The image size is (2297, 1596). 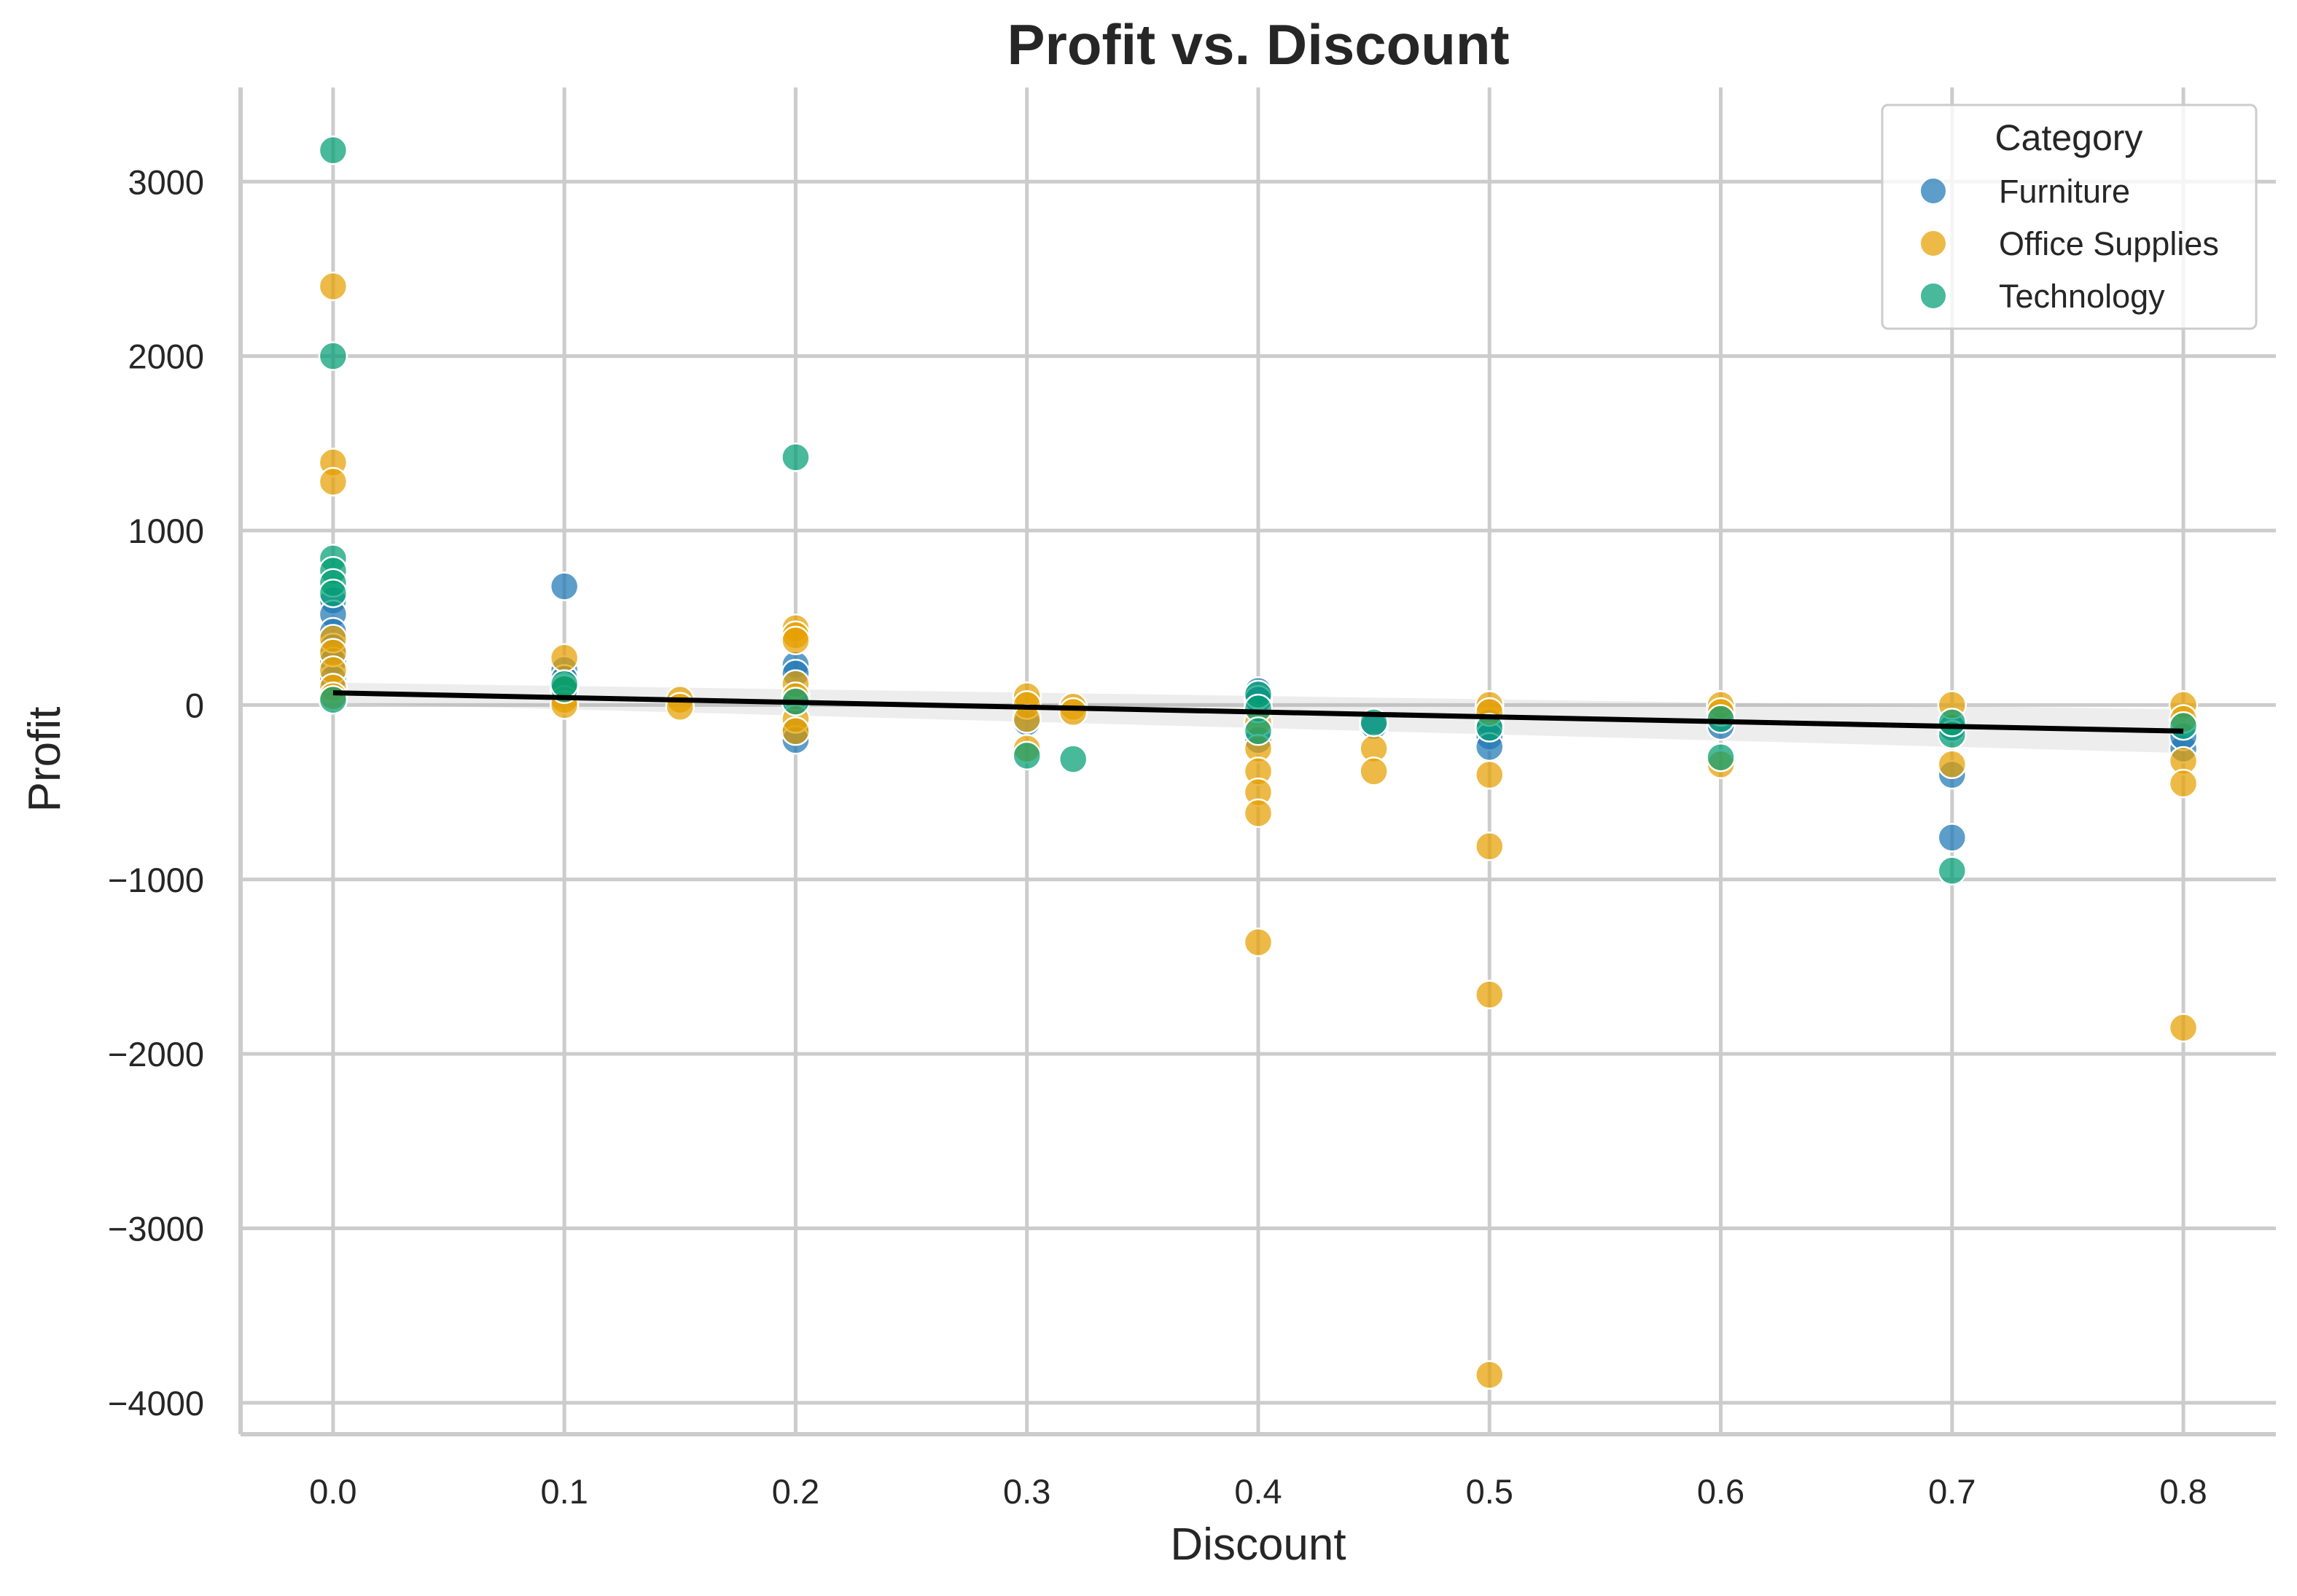 What do you see at coordinates (166, 356) in the screenshot?
I see `y-tick-label: 2000` at bounding box center [166, 356].